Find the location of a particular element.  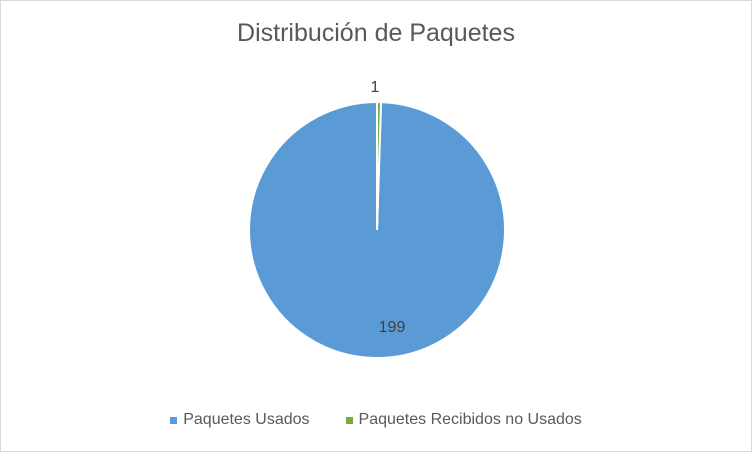

data-label-2: 1 is located at coordinates (375, 87).